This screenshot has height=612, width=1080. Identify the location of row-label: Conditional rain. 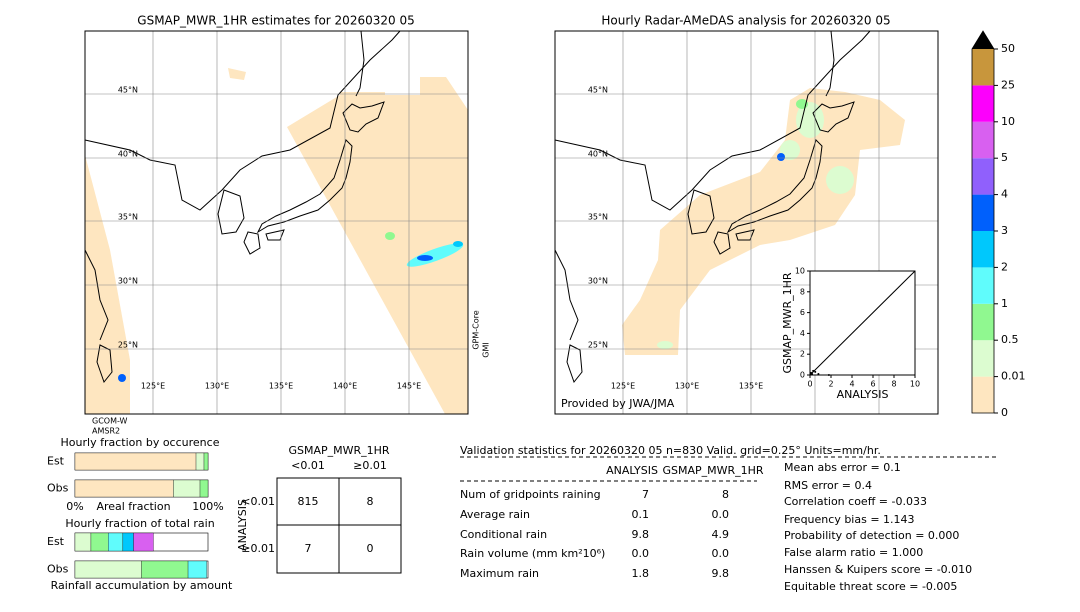
(503, 534).